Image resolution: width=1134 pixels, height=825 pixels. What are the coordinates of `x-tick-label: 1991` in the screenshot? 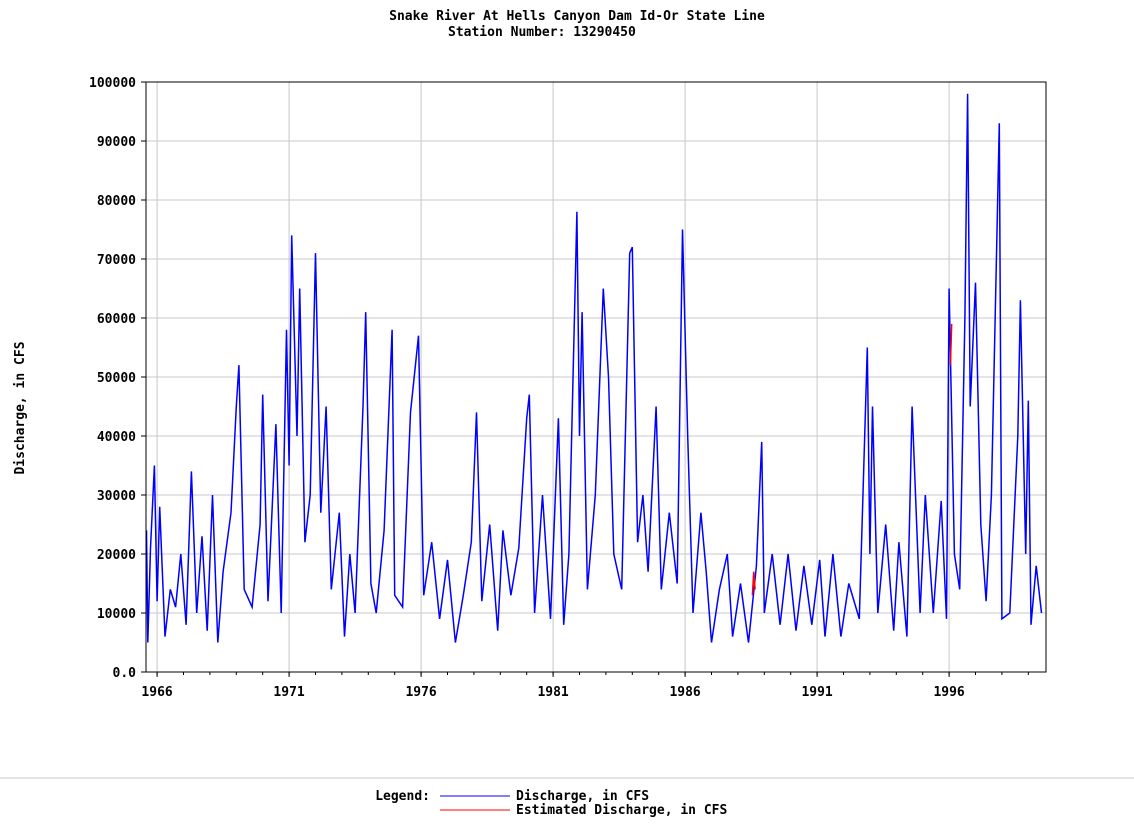 It's located at (816, 692).